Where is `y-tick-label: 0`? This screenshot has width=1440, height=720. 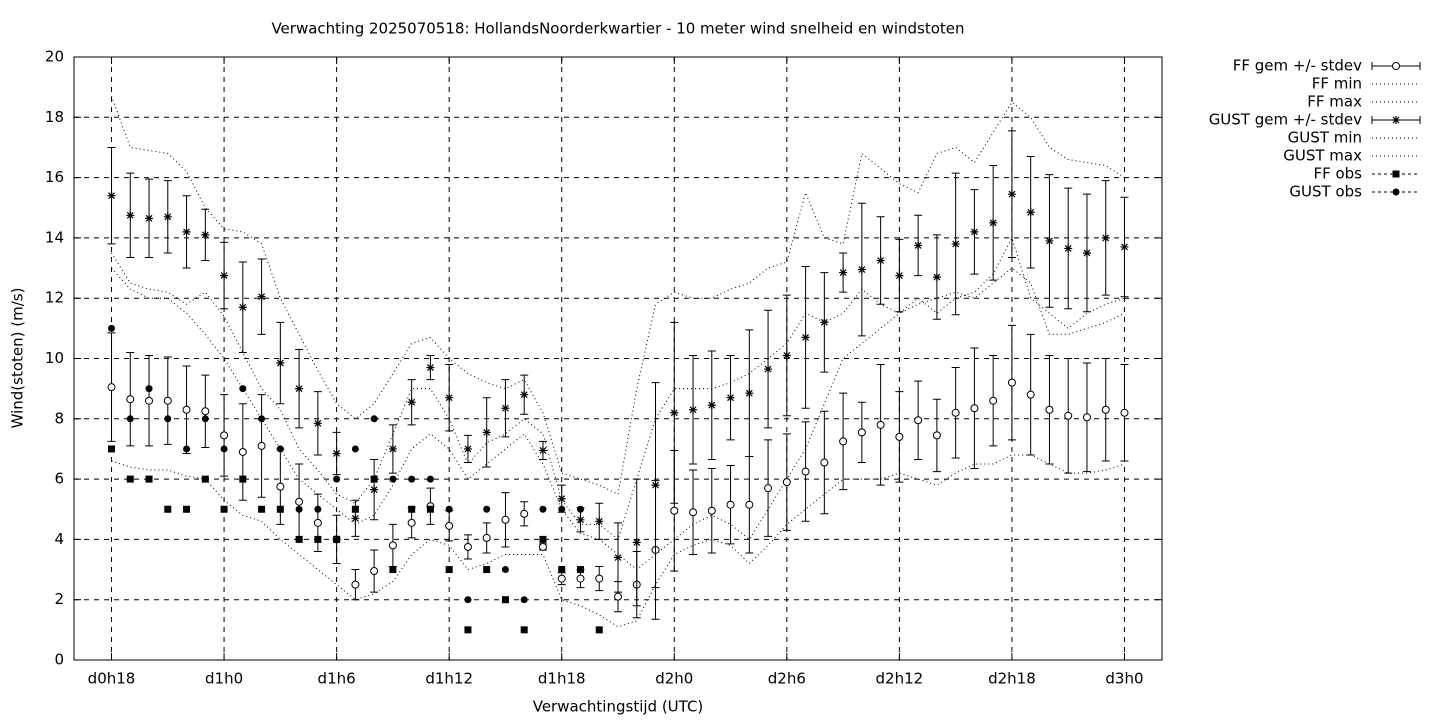
y-tick-label: 0 is located at coordinates (59, 660).